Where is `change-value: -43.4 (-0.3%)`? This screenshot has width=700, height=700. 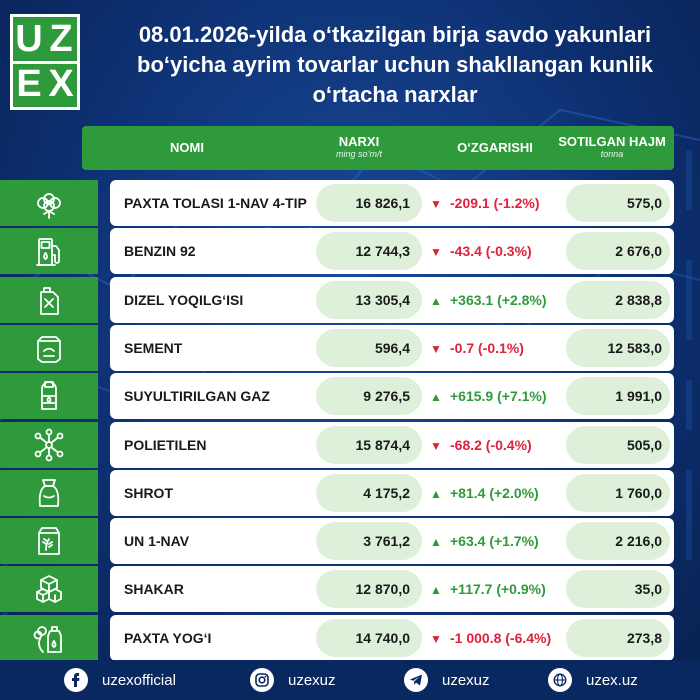
change-value: -43.4 (-0.3%) is located at coordinates (491, 251).